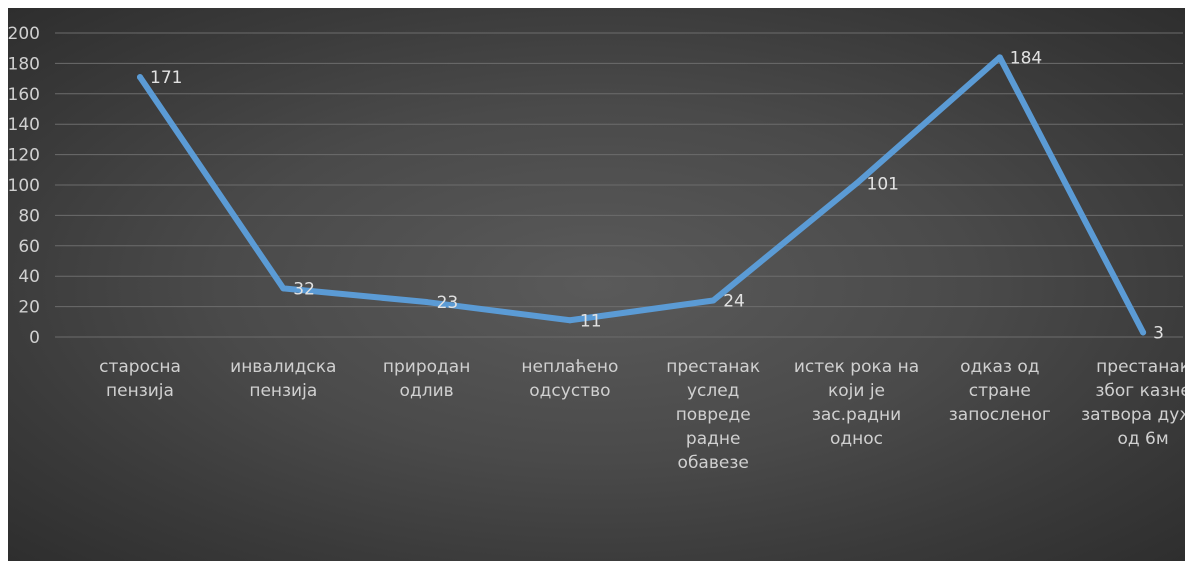 This screenshot has width=1193, height=569. Describe the element at coordinates (569, 367) in the screenshot. I see `x-tick-label-line: неплаћено` at that location.